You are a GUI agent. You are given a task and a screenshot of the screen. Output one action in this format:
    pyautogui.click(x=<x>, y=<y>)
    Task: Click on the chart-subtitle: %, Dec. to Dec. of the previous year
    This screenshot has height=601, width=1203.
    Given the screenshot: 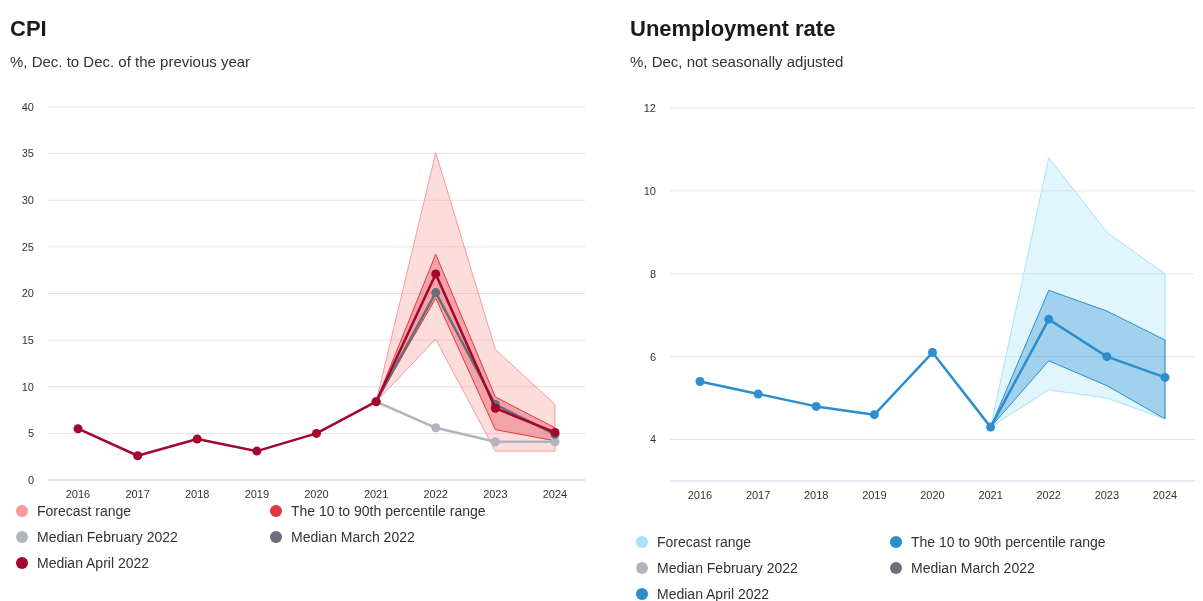 What is the action you would take?
    pyautogui.click(x=130, y=61)
    